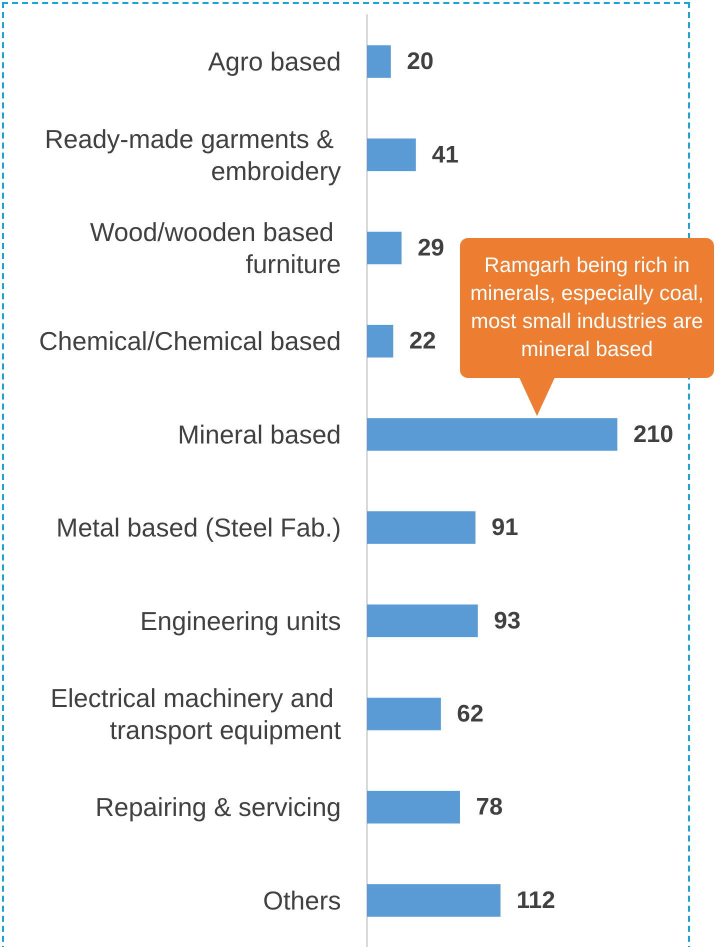 The height and width of the screenshot is (947, 718). Describe the element at coordinates (420, 62) in the screenshot. I see `data-label: 20` at that location.